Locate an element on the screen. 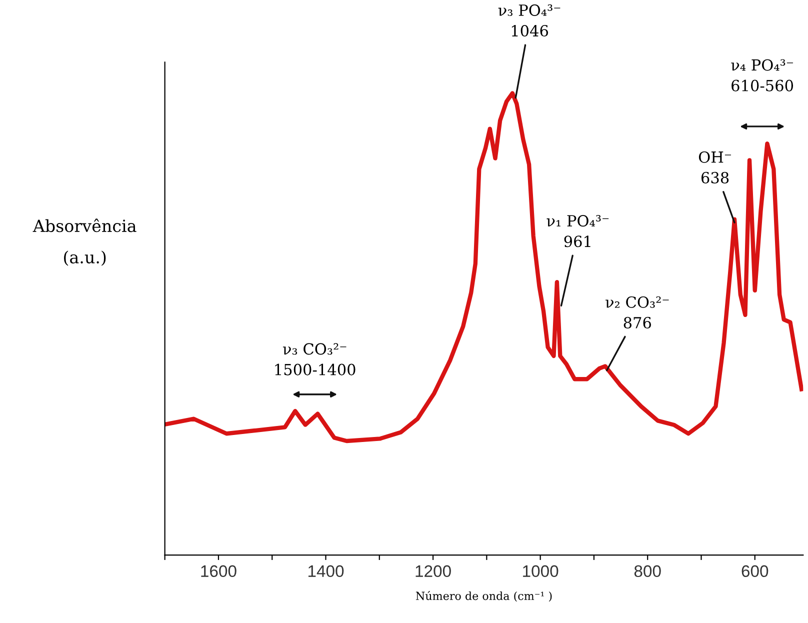  annotation: ν₃ PO₄³⁻ 1046 is located at coordinates (529, 20).